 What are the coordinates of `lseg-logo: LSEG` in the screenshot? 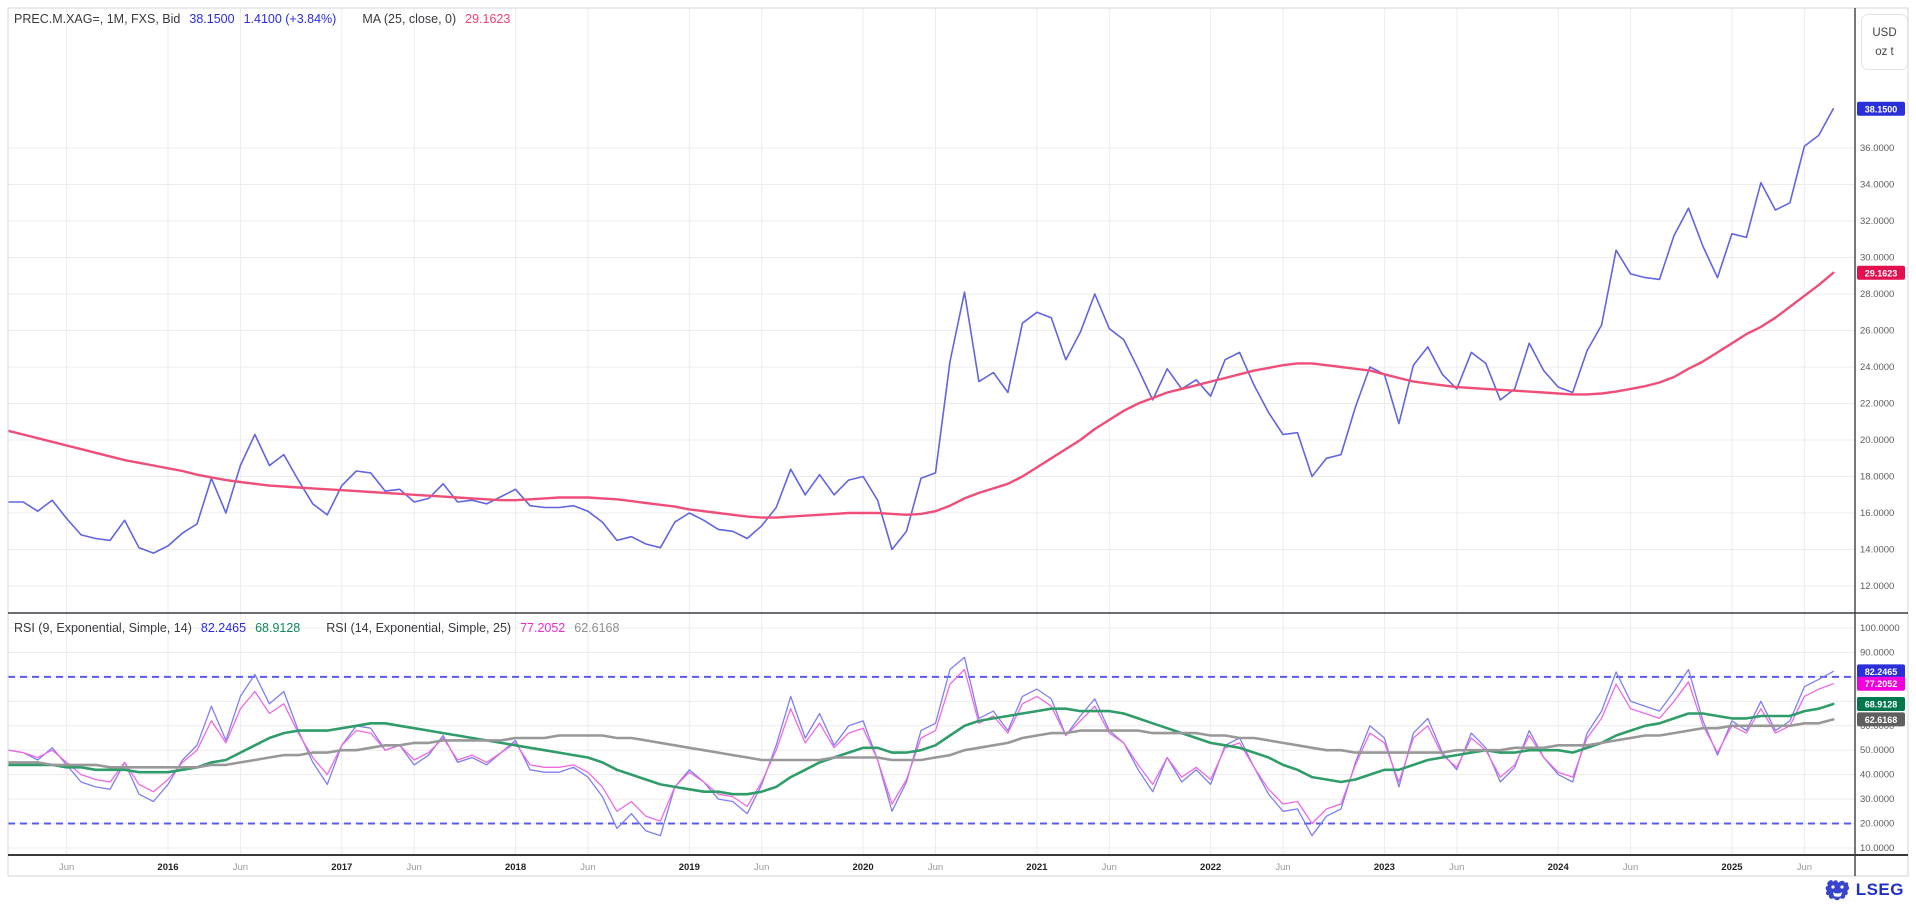 It's located at (1864, 890).